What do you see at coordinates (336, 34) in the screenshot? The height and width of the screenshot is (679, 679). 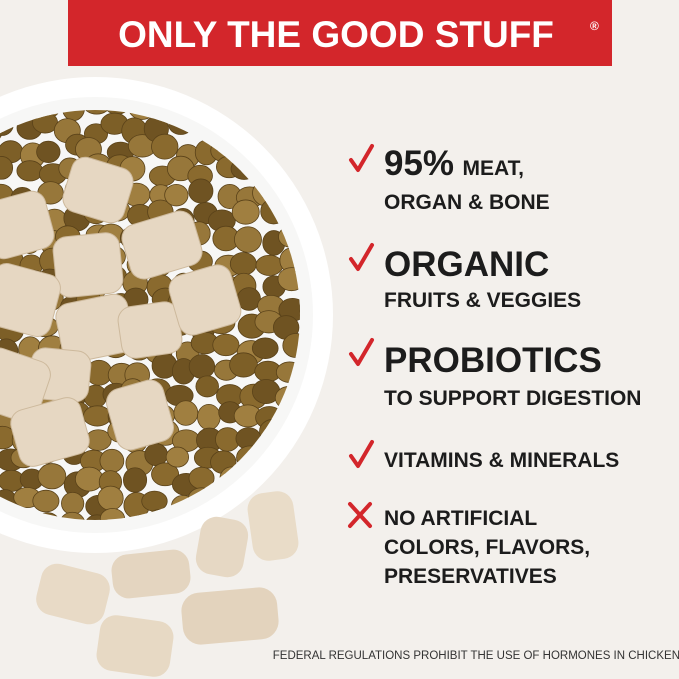 I see `banner-title: ONLY THE GOOD STUFF` at bounding box center [336, 34].